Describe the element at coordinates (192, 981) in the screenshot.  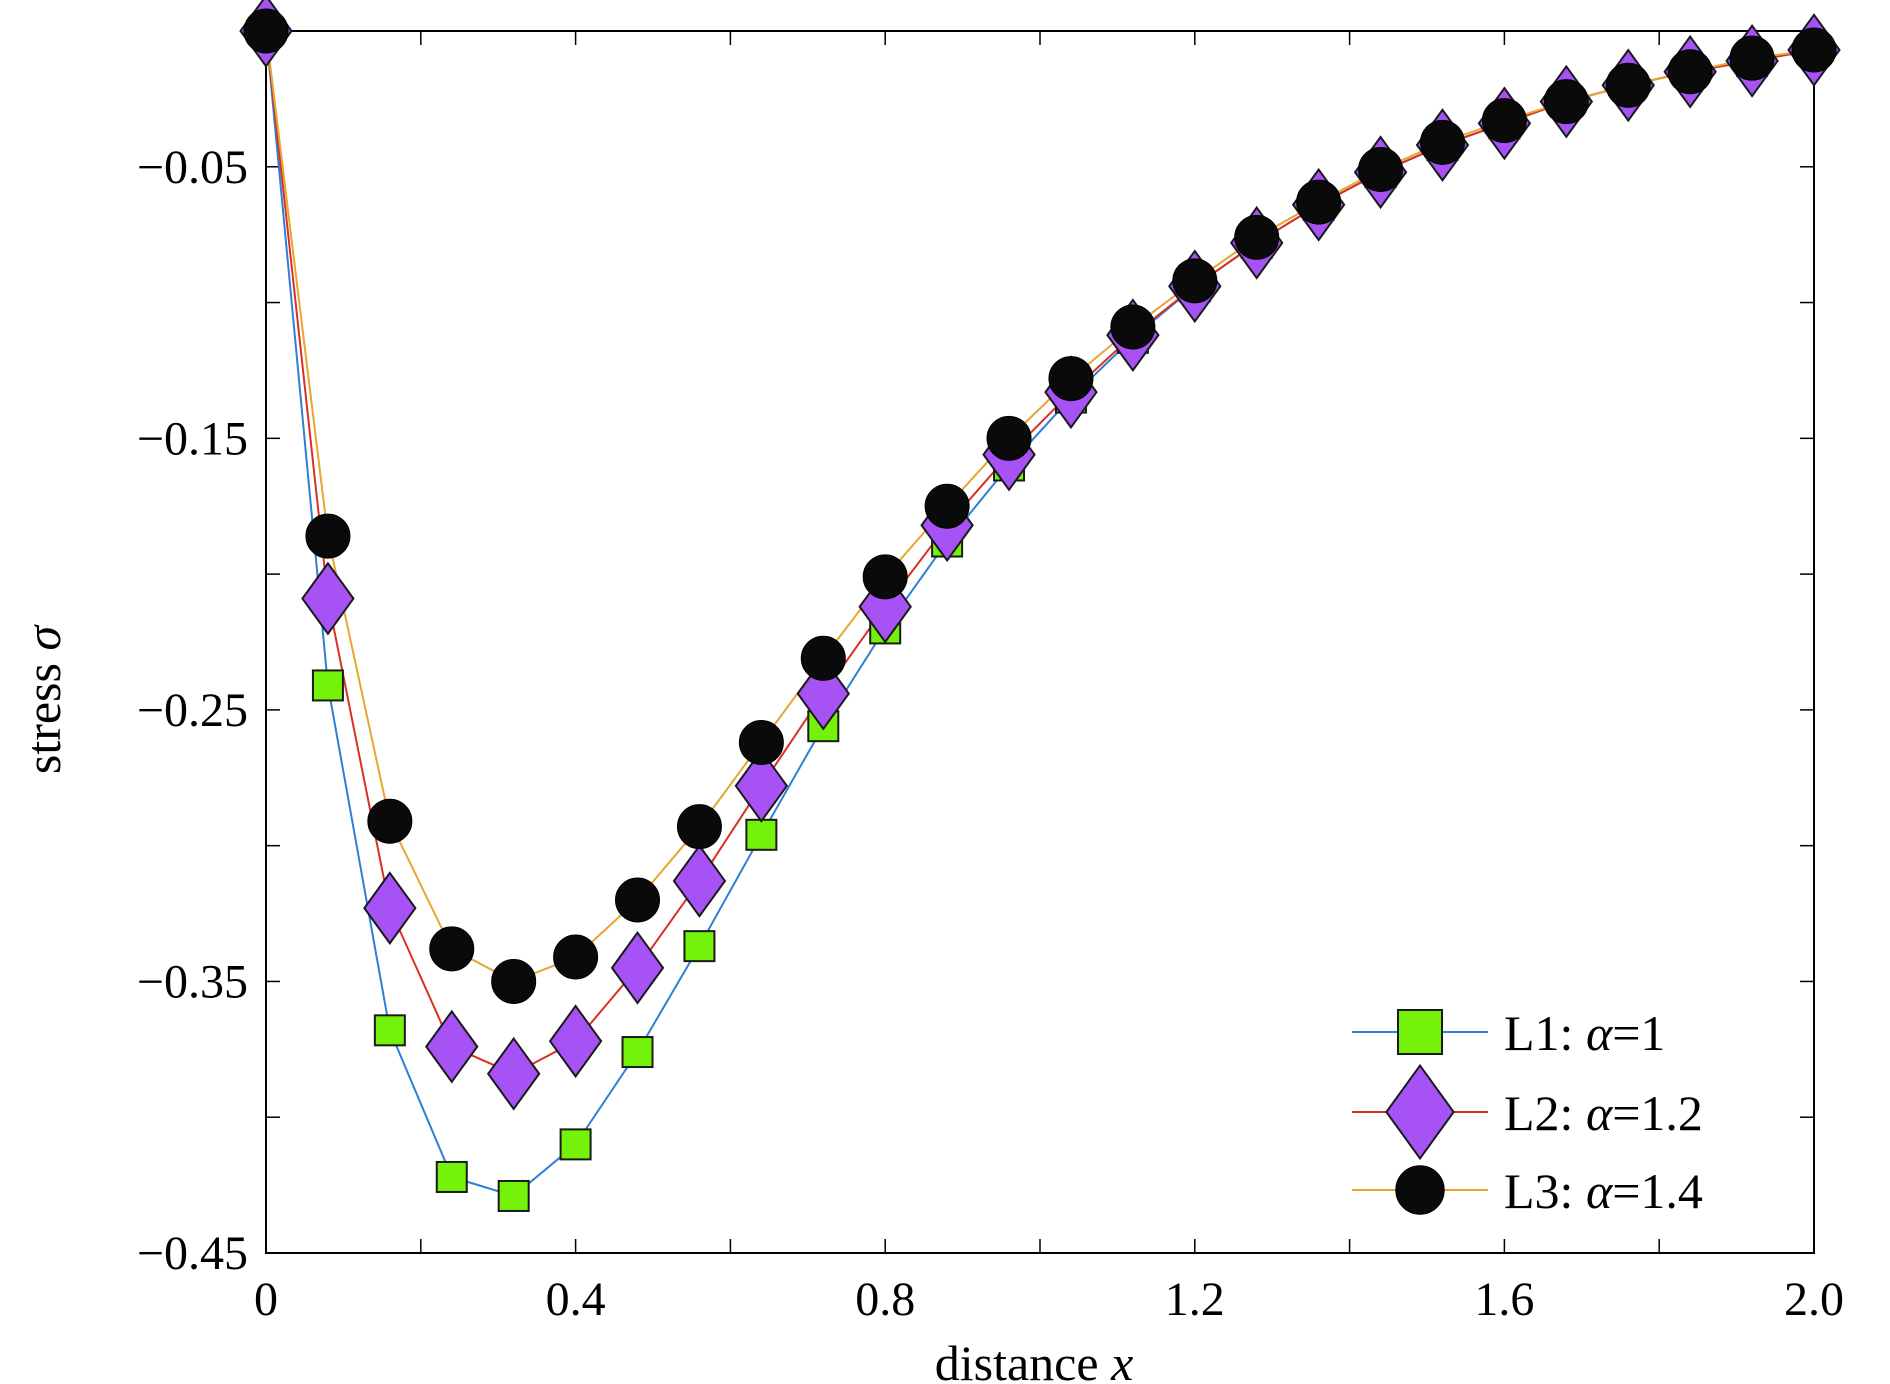
I see `y-tick-label: −0.35` at that location.